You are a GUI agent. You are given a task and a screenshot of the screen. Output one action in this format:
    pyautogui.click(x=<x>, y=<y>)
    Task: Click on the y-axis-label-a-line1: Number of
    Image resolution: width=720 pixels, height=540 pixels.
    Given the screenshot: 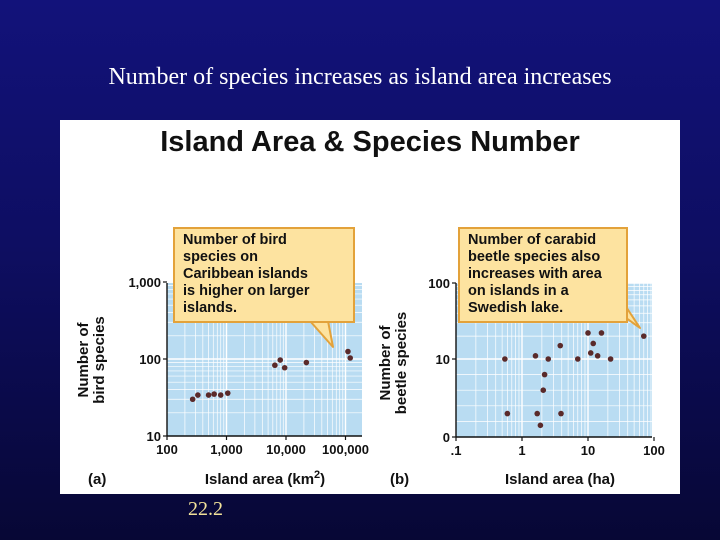 What is the action you would take?
    pyautogui.click(x=83, y=359)
    